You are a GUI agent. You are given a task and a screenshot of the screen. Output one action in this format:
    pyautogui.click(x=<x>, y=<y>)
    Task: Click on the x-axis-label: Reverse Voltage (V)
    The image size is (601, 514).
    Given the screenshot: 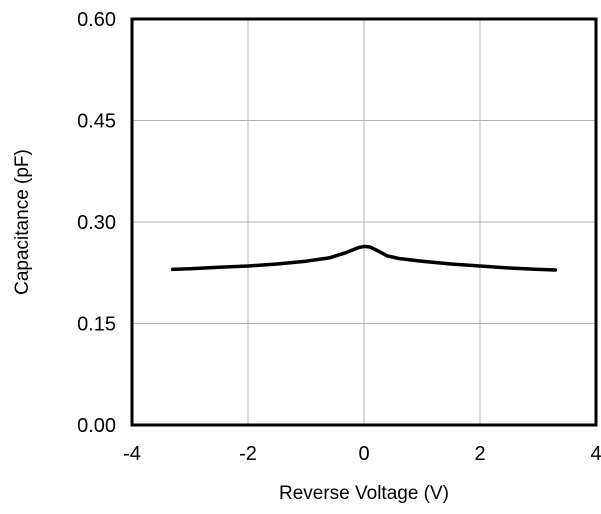 What is the action you would take?
    pyautogui.click(x=364, y=493)
    